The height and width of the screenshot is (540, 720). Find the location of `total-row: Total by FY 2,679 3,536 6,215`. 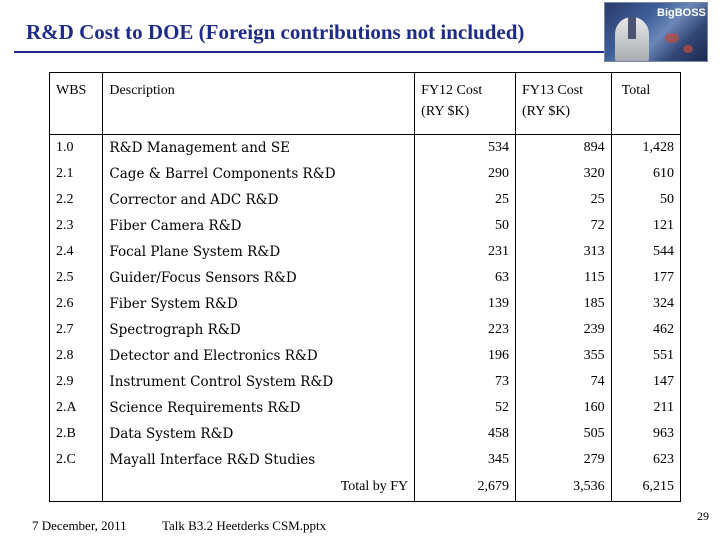

total-row: Total by FY 2,679 3,536 6,215 is located at coordinates (365, 487).